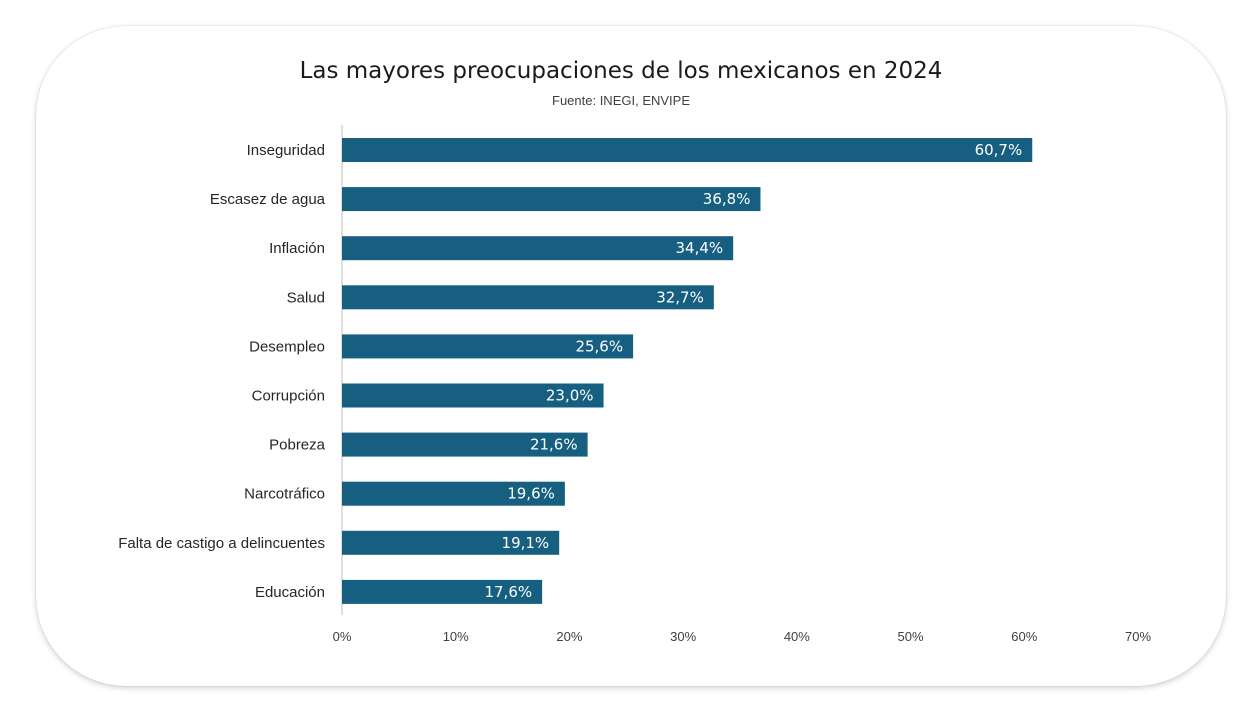  What do you see at coordinates (288, 396) in the screenshot?
I see `category-label: Corrupción` at bounding box center [288, 396].